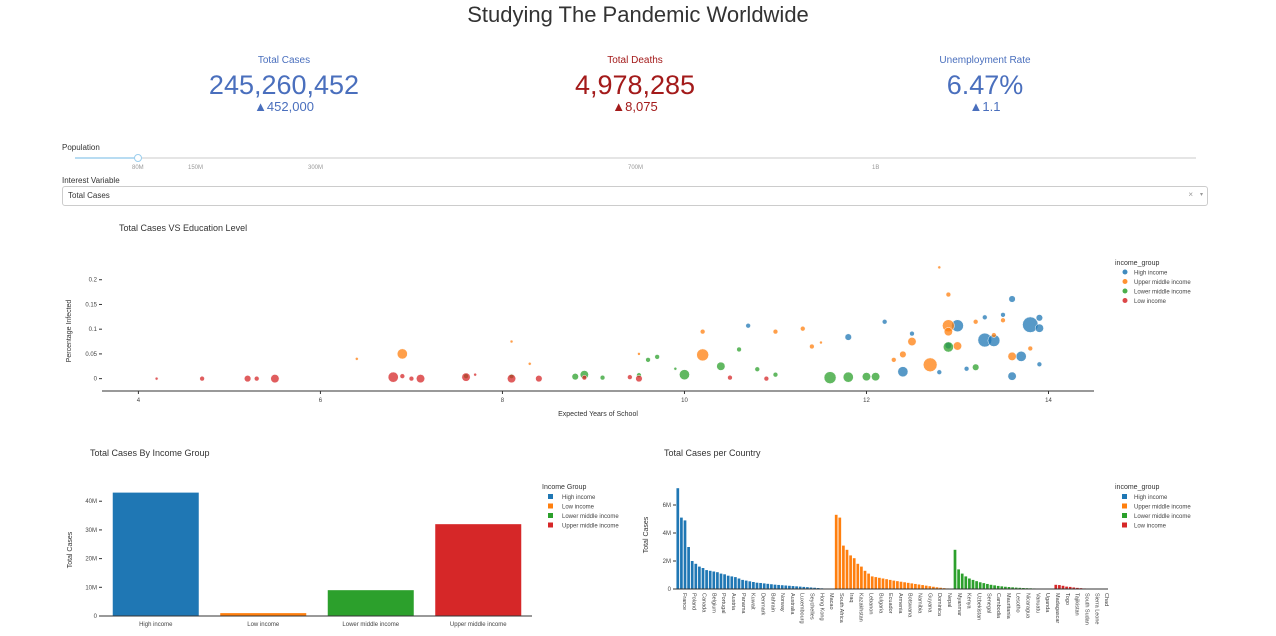 This screenshot has height=636, width=1276. I want to click on clear-icon: ×, so click(1190, 194).